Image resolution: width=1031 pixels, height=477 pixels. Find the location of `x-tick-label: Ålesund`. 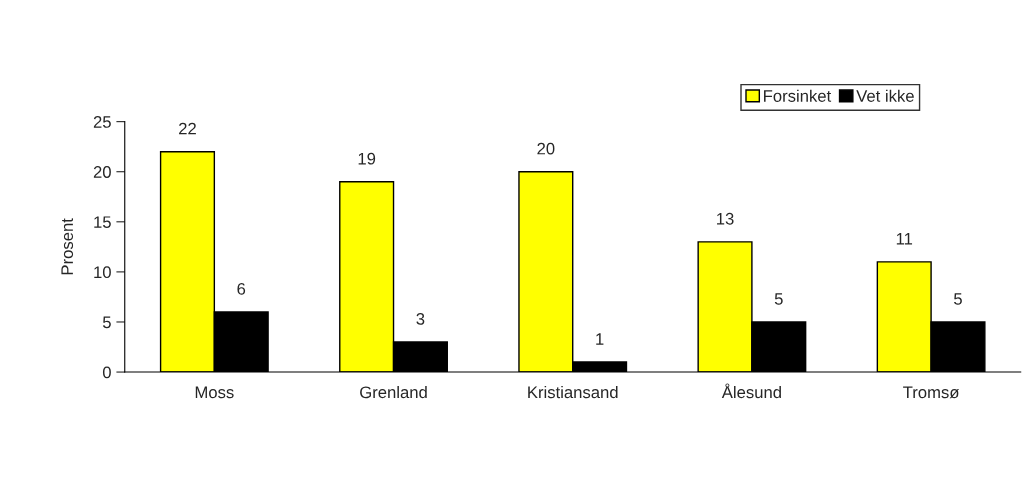

x-tick-label: Ålesund is located at coordinates (751, 391).